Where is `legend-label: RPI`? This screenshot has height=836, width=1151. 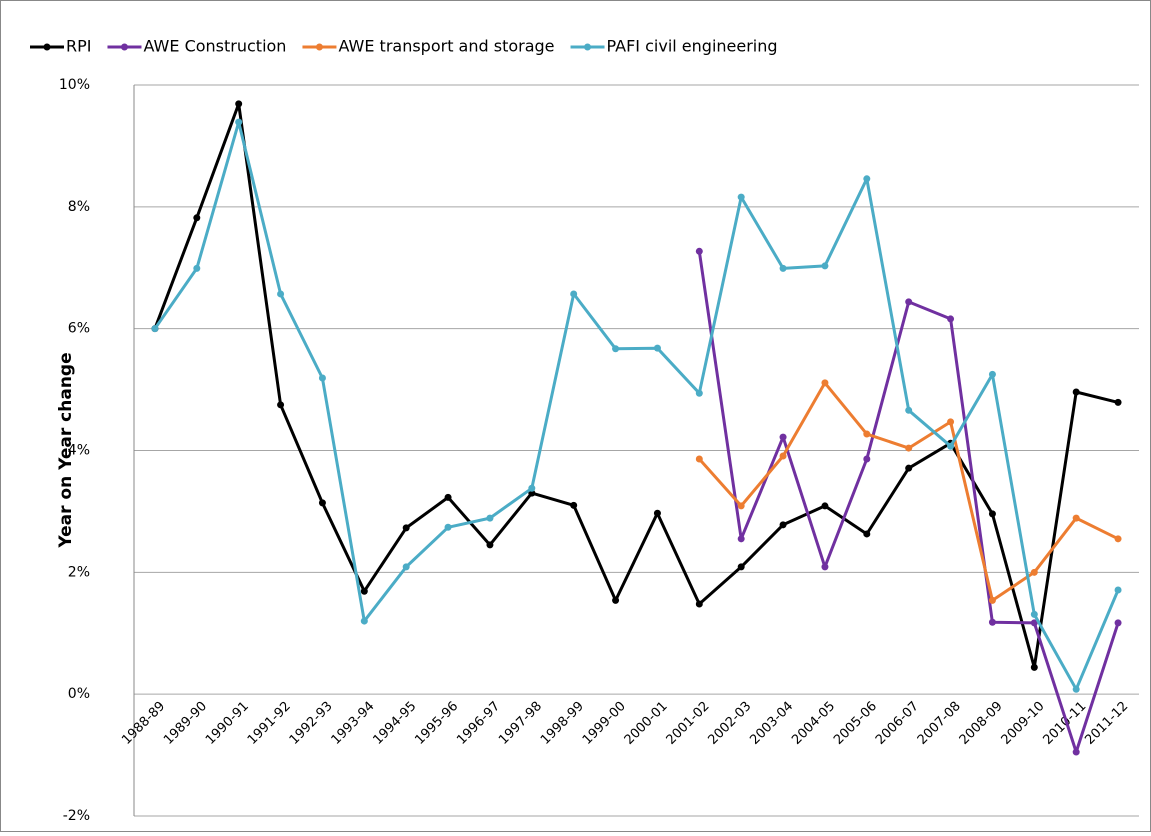 legend-label: RPI is located at coordinates (78, 46).